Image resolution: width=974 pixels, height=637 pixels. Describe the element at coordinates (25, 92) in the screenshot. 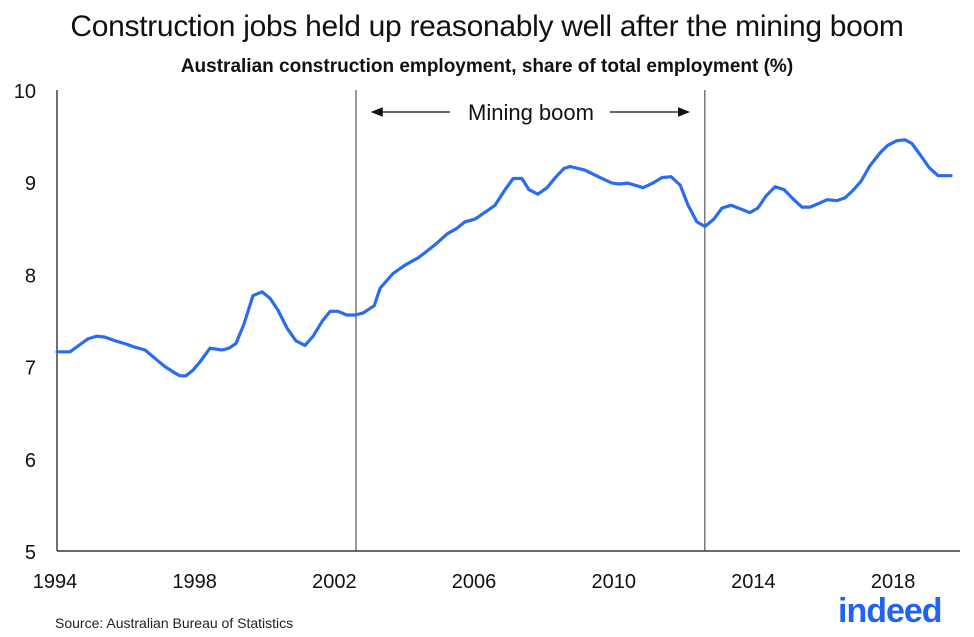

I see `y-tick-label: 10` at that location.